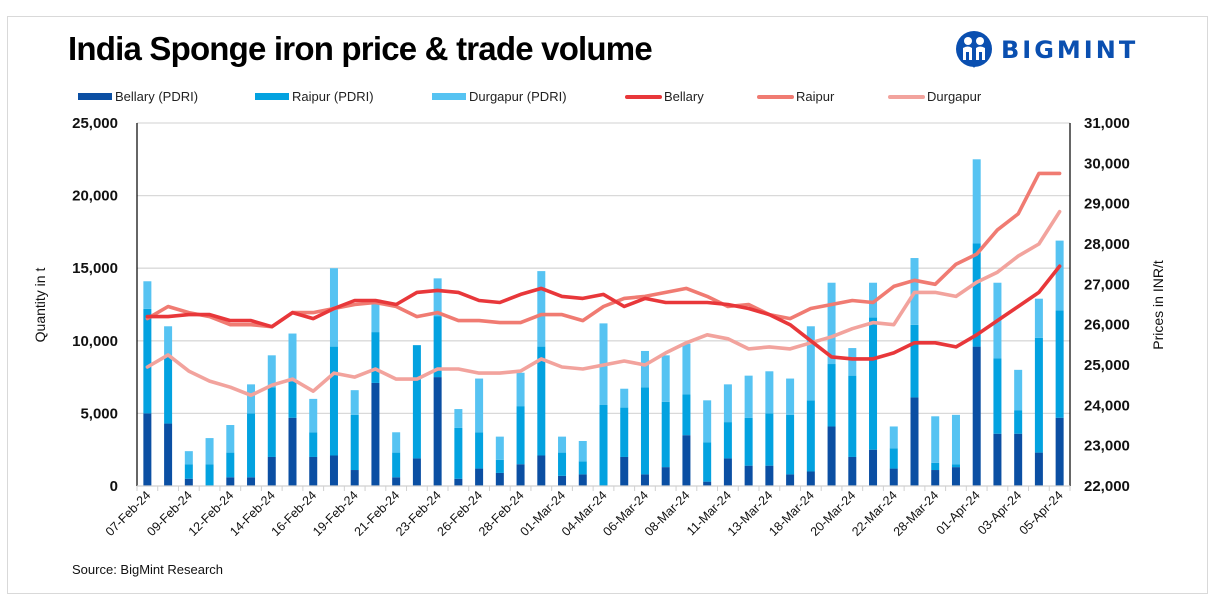  Describe the element at coordinates (667, 513) in the screenshot. I see `x-tick-label: 08-Mar-24` at that location.